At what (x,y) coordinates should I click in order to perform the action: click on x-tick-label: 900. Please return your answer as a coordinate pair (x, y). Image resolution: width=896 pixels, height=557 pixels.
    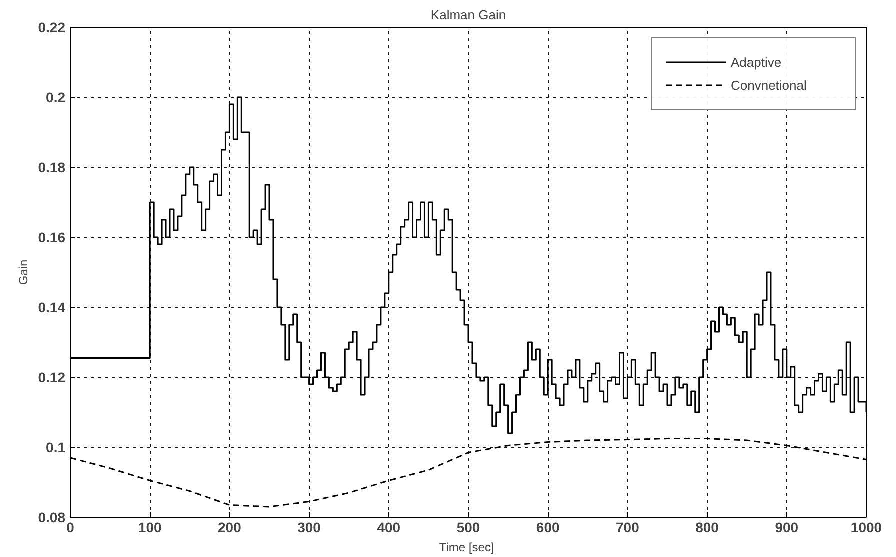
    Looking at the image, I should click on (787, 528).